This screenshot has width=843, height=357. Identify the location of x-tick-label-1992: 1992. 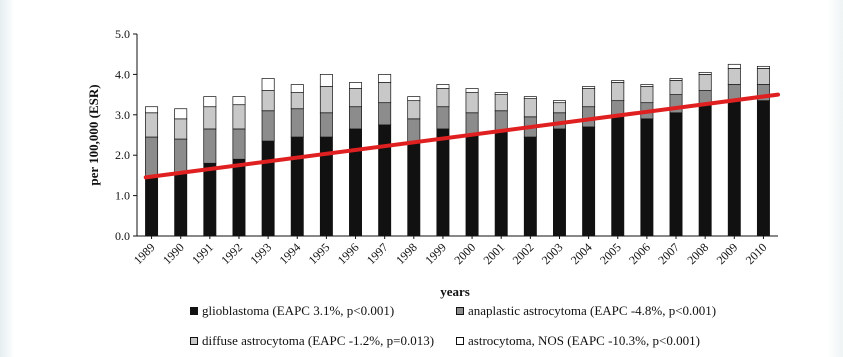
(231, 253).